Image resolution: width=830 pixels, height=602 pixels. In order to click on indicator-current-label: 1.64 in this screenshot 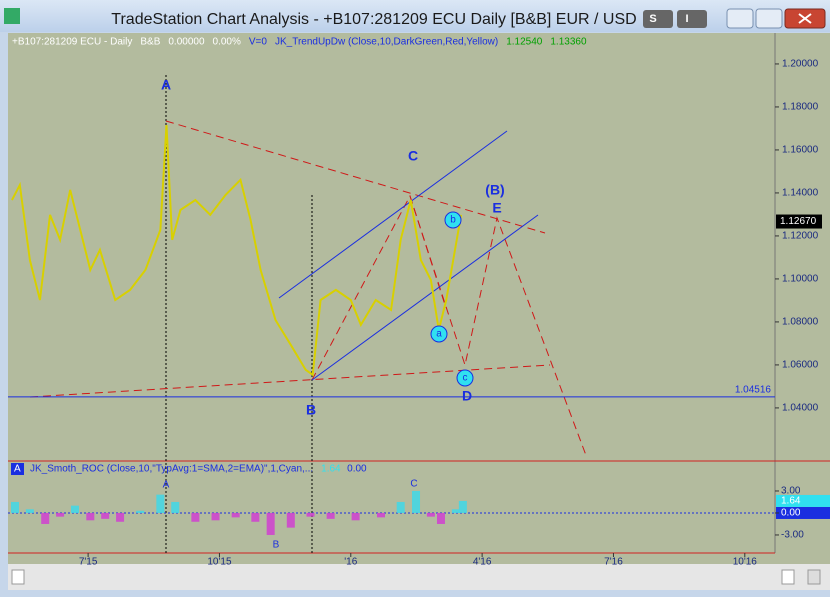, I will do `click(791, 501)`.